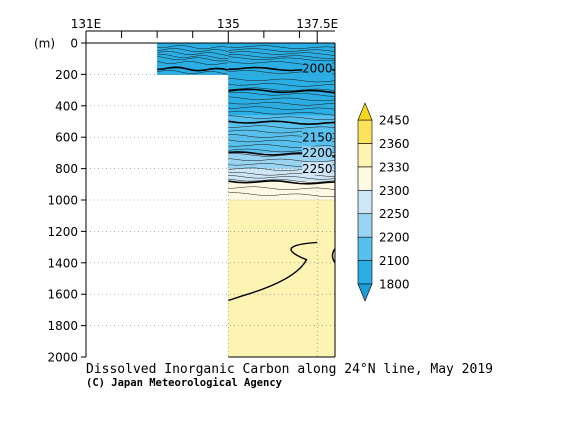 This screenshot has height=423, width=570. What do you see at coordinates (394, 167) in the screenshot?
I see `colorbar-label: 2330` at bounding box center [394, 167].